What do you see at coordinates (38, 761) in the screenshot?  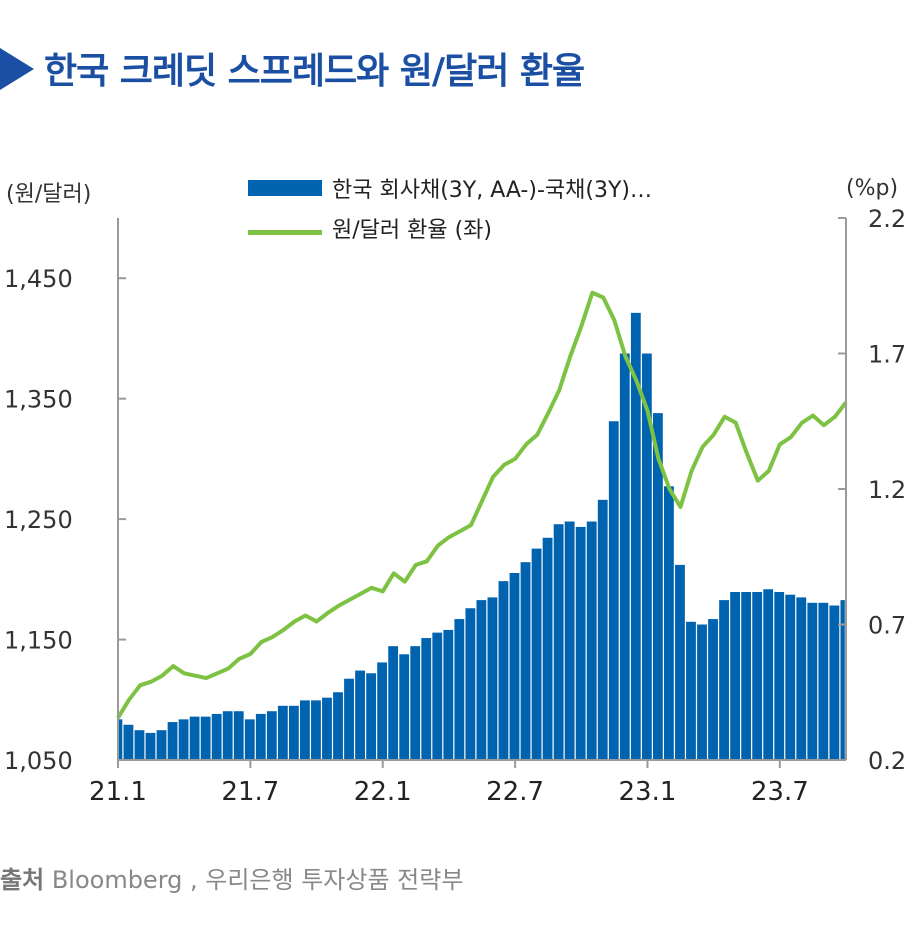 I see `left-tick-label: 1,050` at bounding box center [38, 761].